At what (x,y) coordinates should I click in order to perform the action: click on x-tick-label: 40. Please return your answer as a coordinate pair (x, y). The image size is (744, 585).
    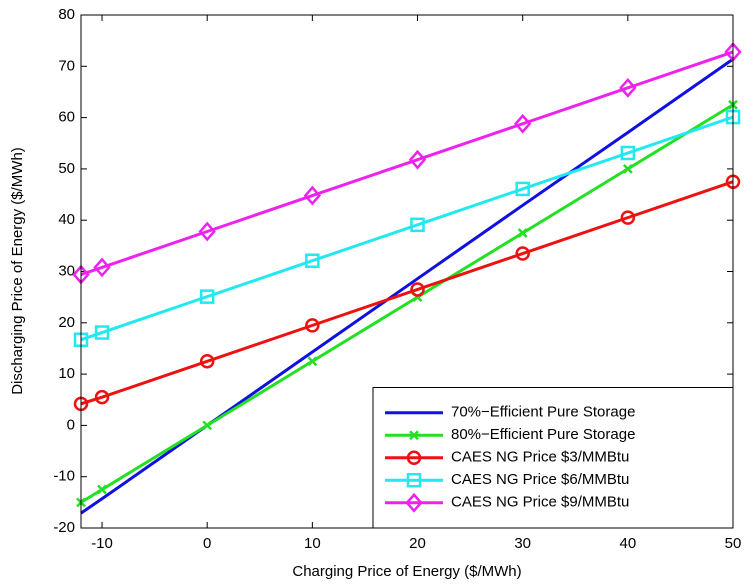
    Looking at the image, I should click on (627, 543).